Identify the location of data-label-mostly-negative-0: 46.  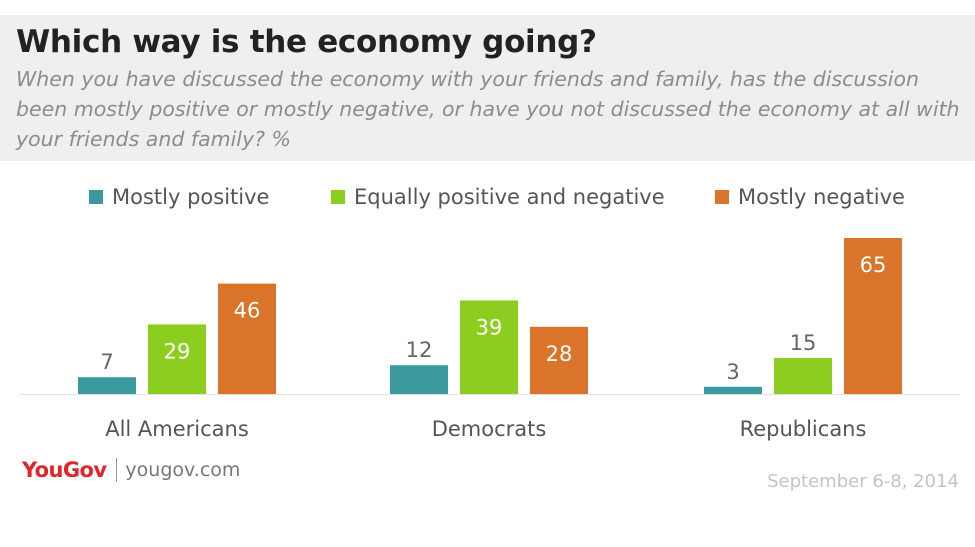
(247, 311).